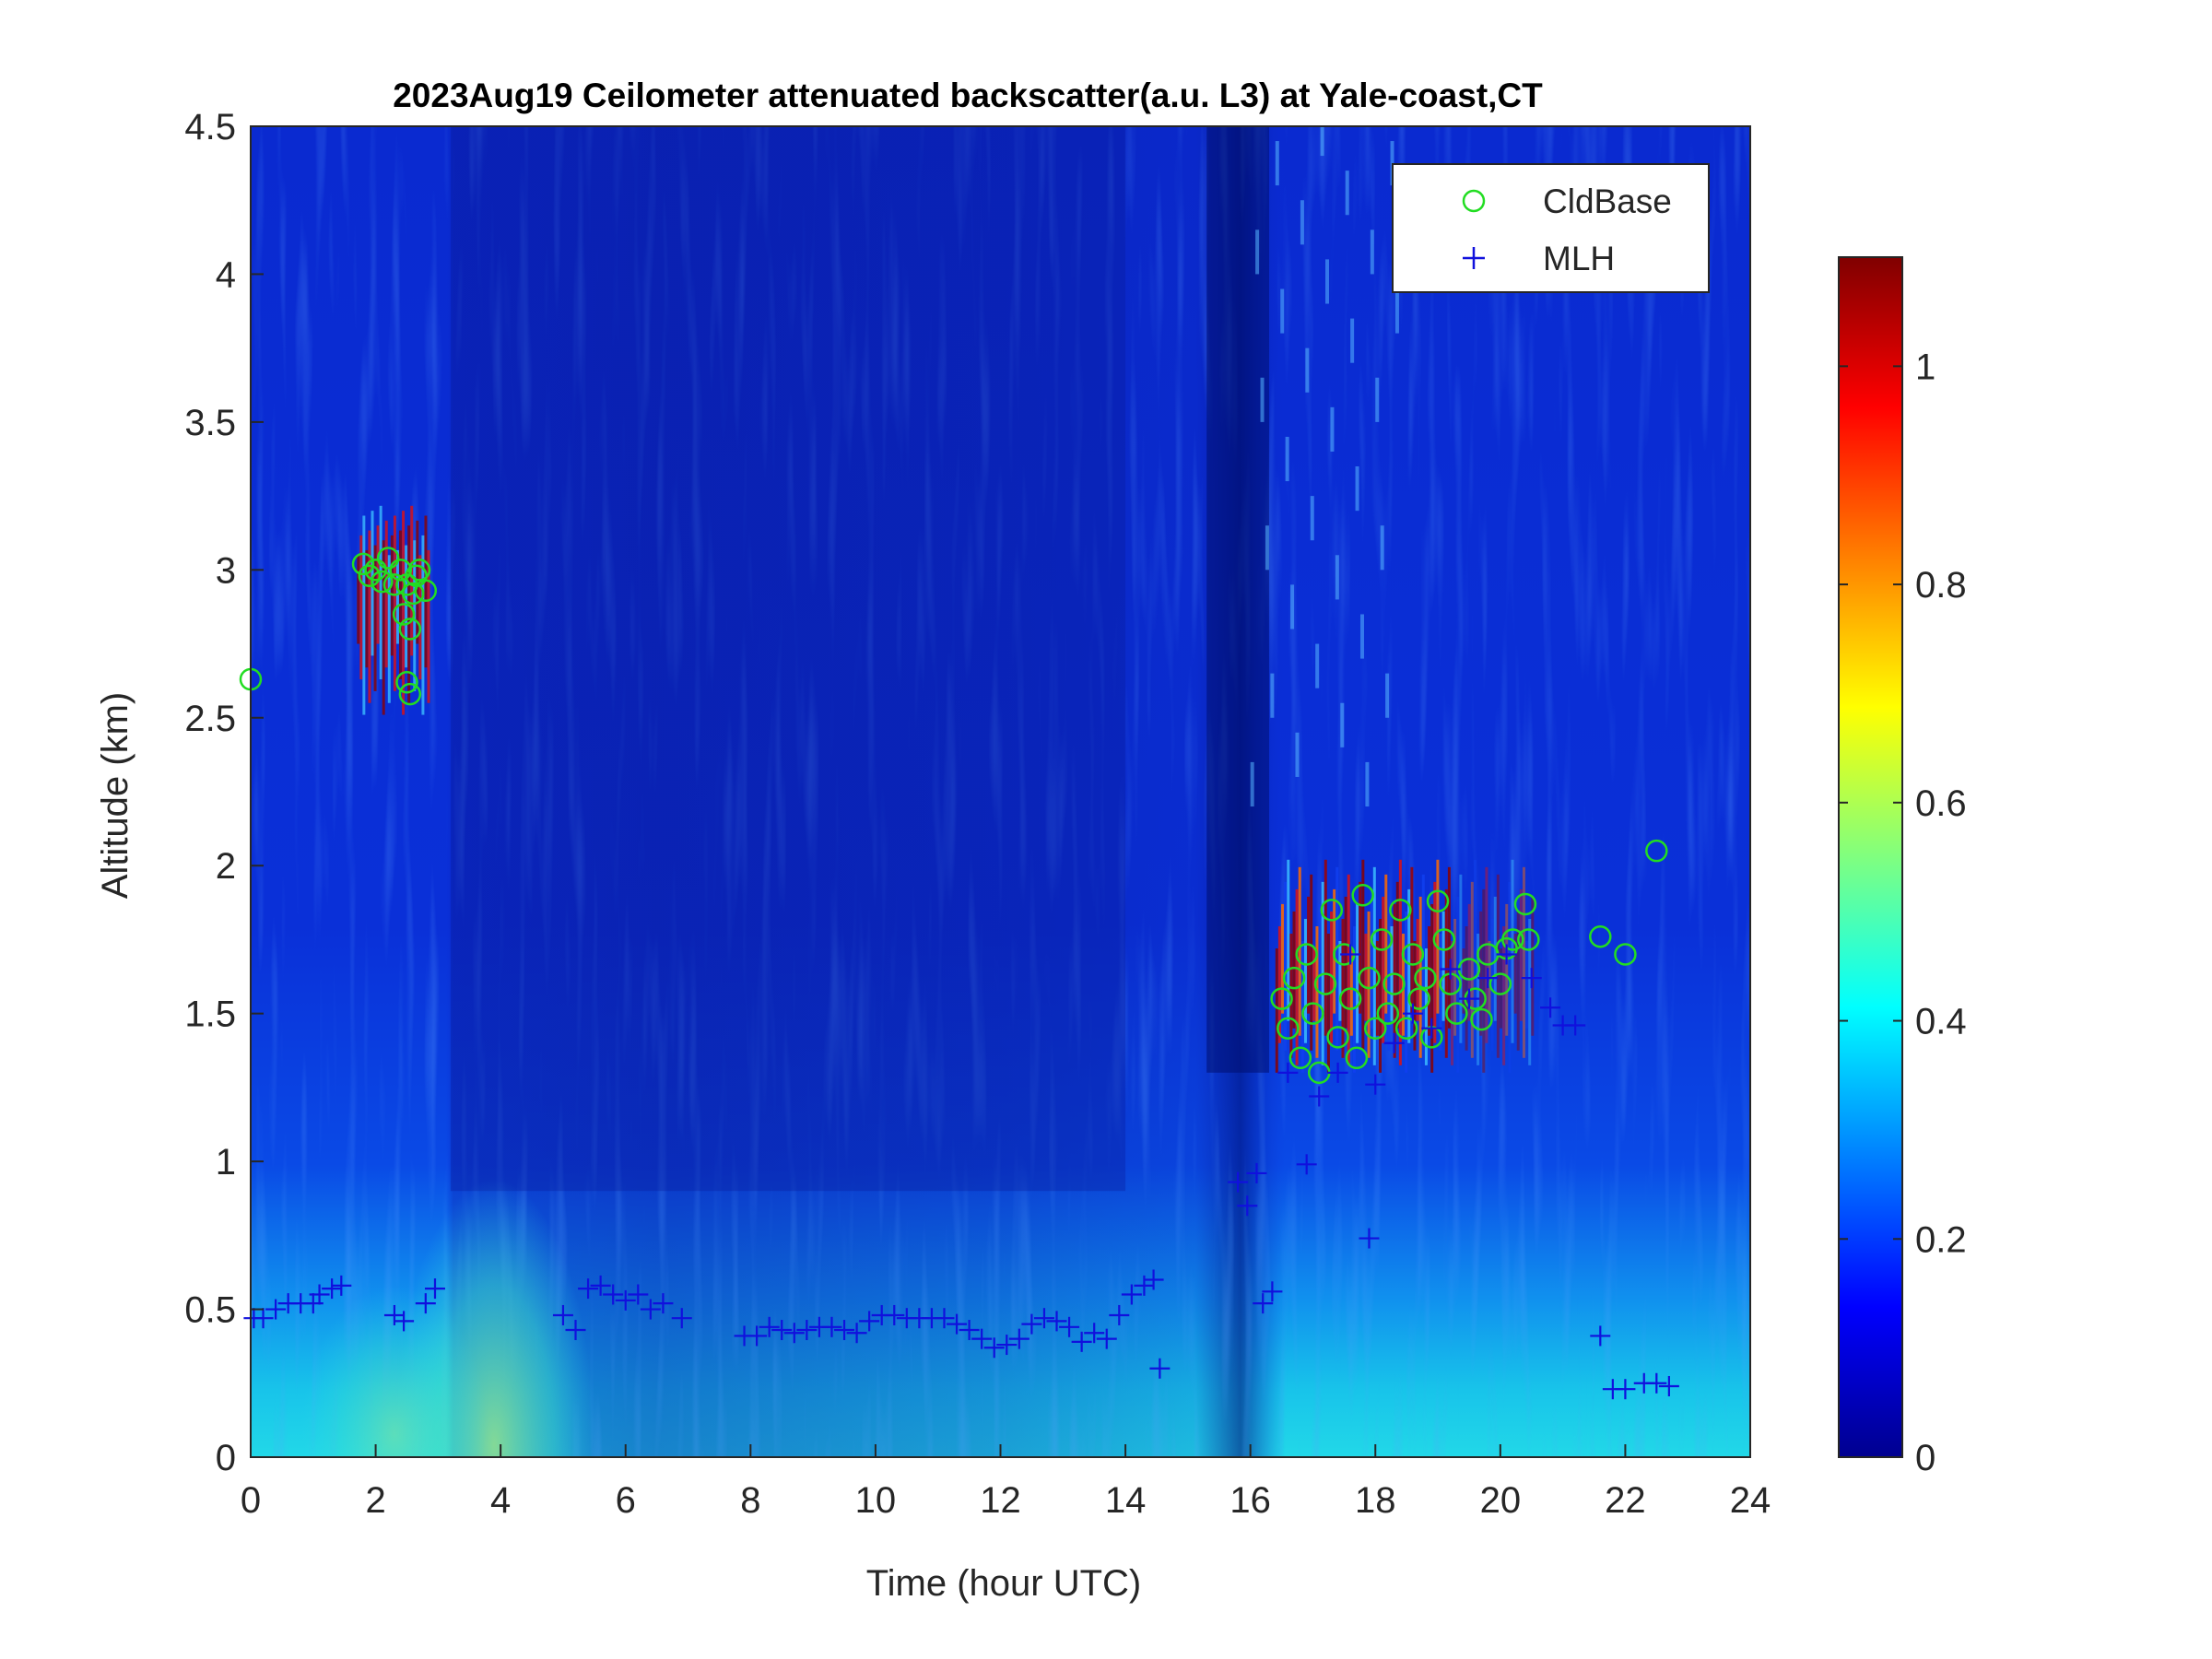 The image size is (2212, 1659). Describe the element at coordinates (1625, 1500) in the screenshot. I see `x-tick-label: 22` at that location.